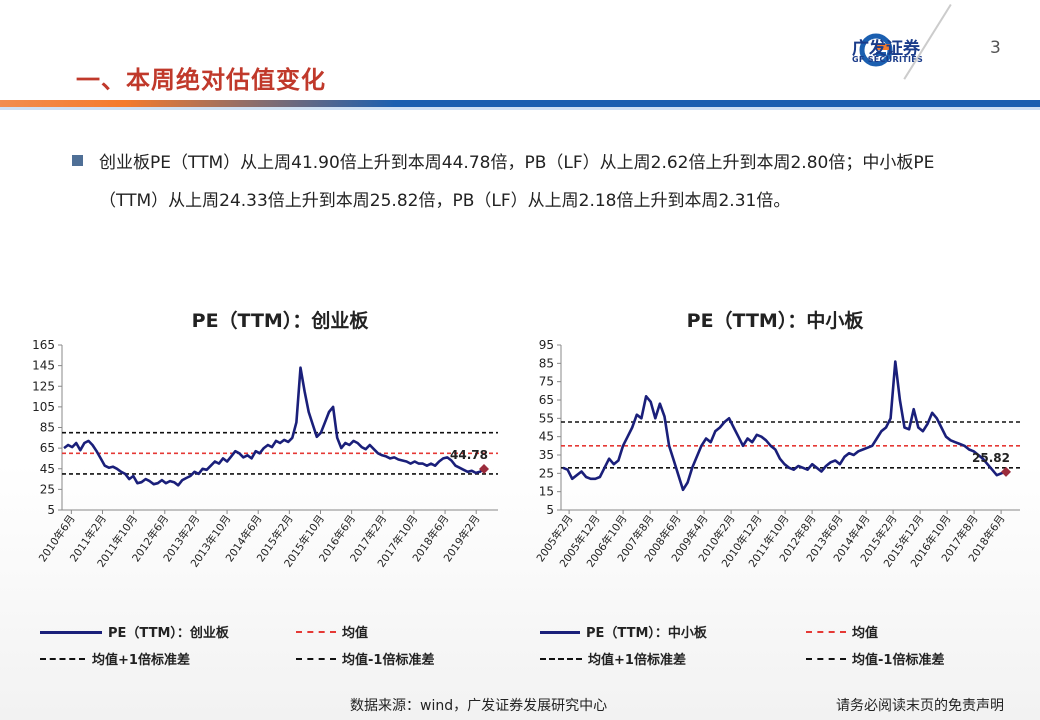  What do you see at coordinates (43, 386) in the screenshot?
I see `y-tick-label: 125` at bounding box center [43, 386].